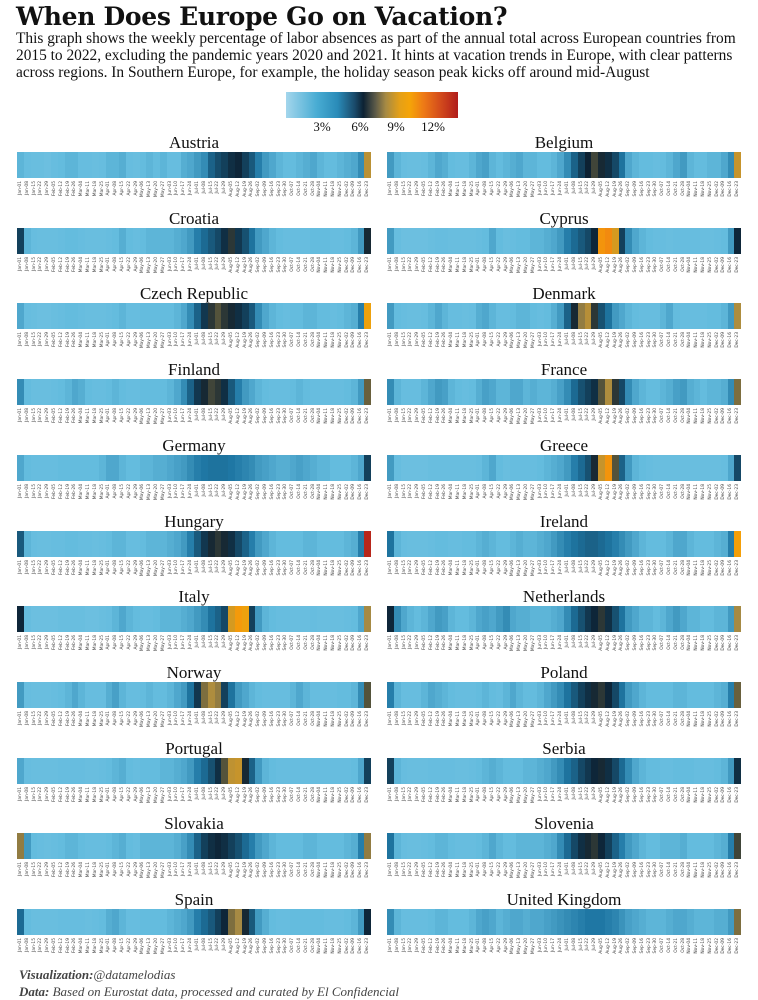 This screenshot has width=758, height=1000. What do you see at coordinates (493, 264) in the screenshot?
I see `week-tick-label: Apr-15` at bounding box center [493, 264].